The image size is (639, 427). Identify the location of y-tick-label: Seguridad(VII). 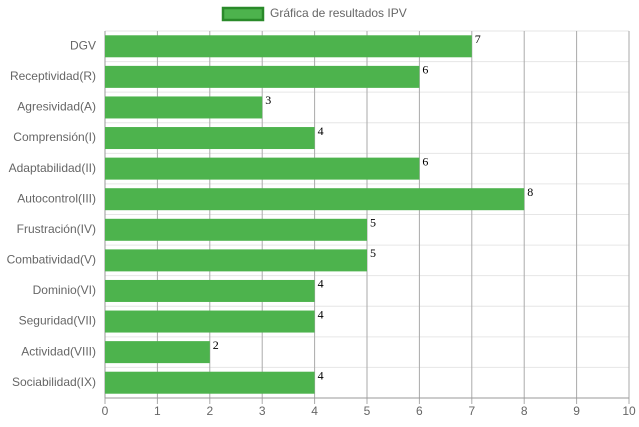
(57, 321).